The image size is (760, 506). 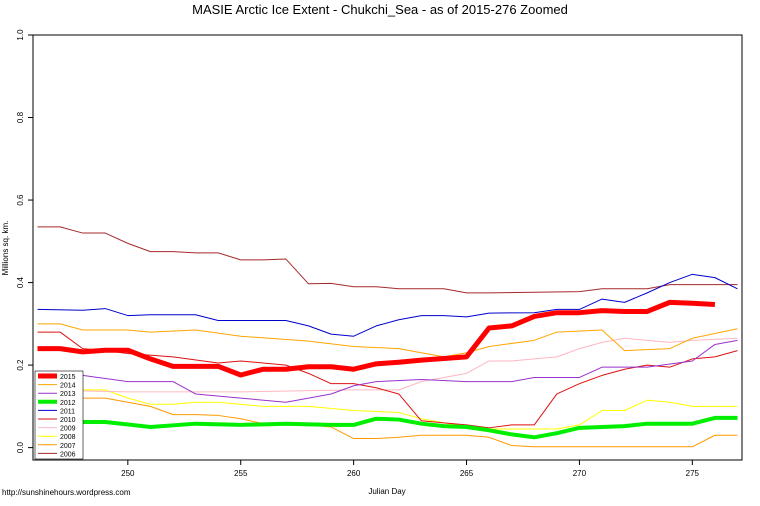 I want to click on x-tick-label: 250, so click(x=128, y=473).